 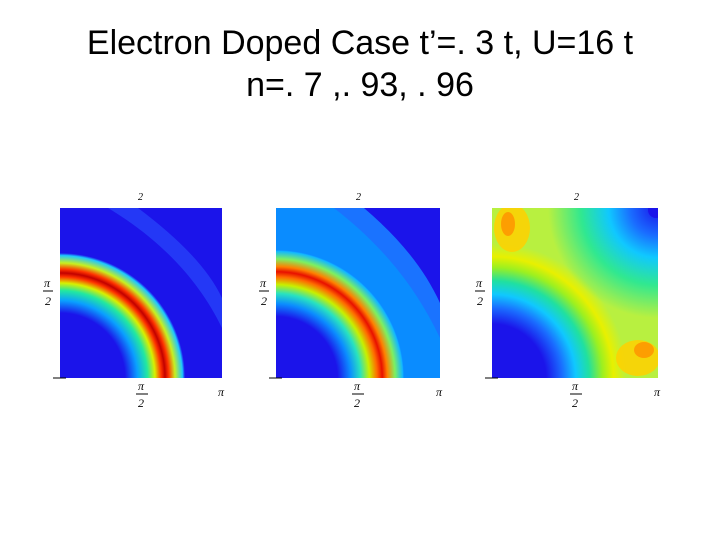 I want to click on contour-panel-2: 2 π 2 π 2 π, so click(x=354, y=300).